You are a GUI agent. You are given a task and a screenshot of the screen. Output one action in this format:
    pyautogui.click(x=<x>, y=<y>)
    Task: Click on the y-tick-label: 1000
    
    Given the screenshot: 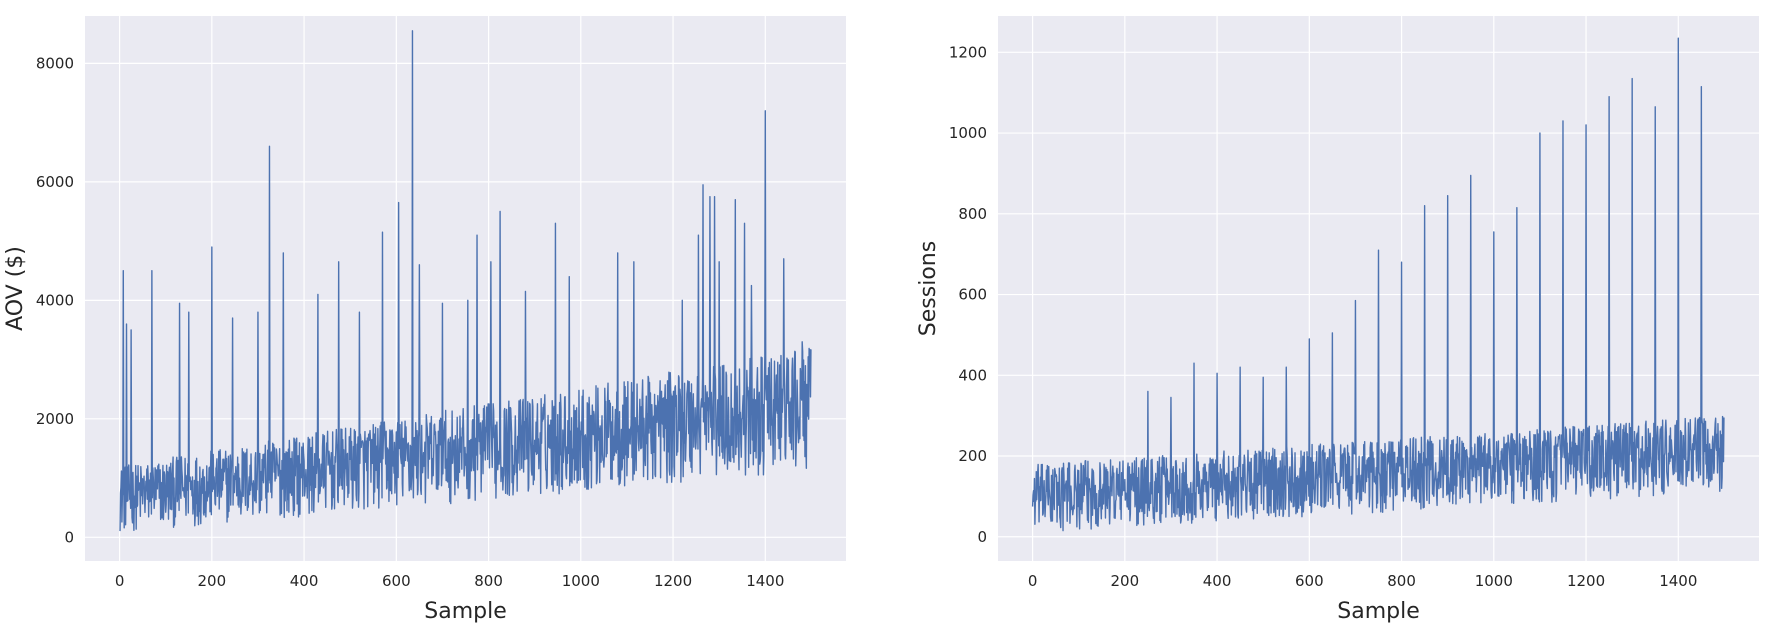 What is the action you would take?
    pyautogui.click(x=968, y=133)
    